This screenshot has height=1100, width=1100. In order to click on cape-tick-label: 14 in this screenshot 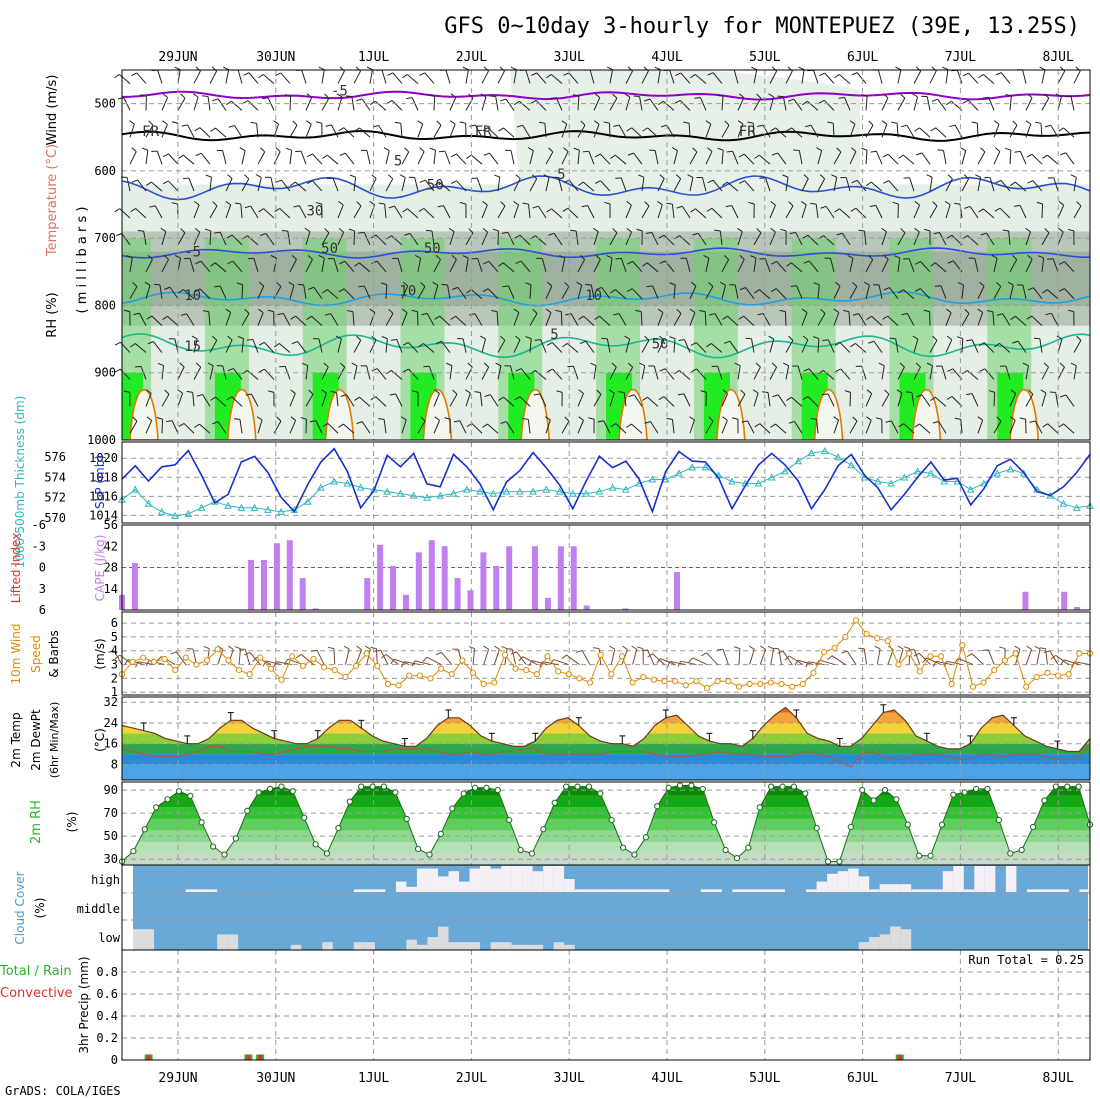, I will do `click(111, 589)`.